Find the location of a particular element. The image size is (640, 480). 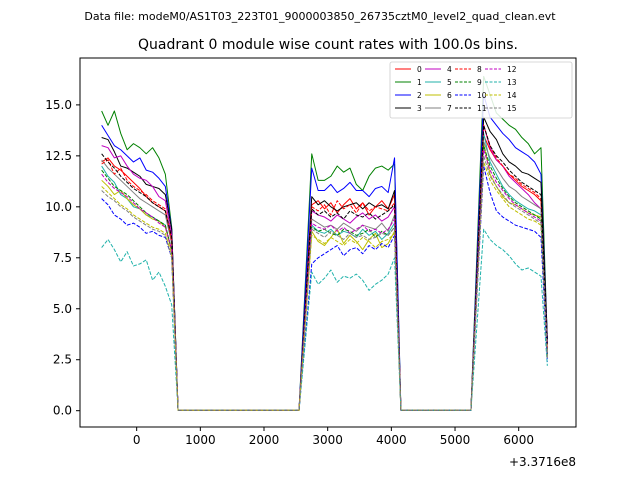

legend-label-2: 2 is located at coordinates (419, 95).